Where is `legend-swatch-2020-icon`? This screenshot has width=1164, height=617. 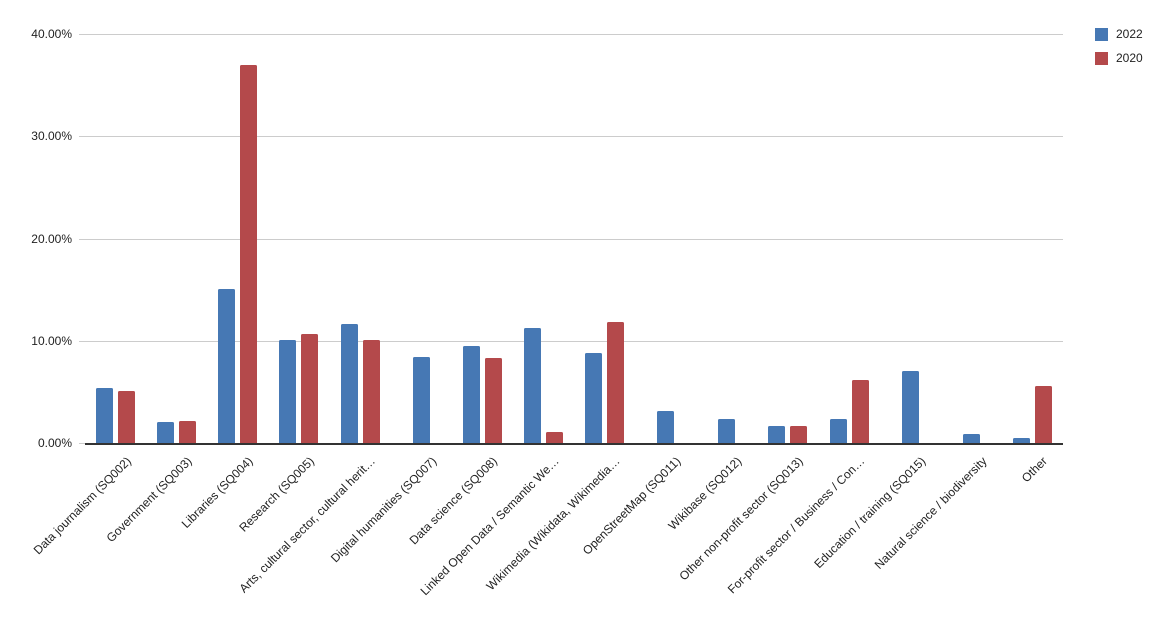 legend-swatch-2020-icon is located at coordinates (1101, 58).